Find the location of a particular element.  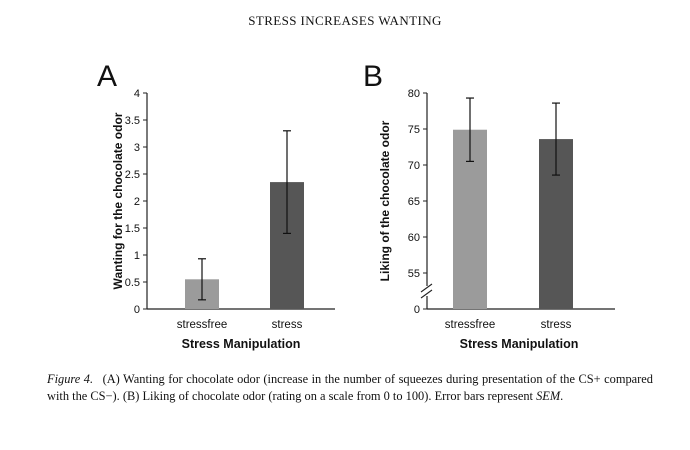

panel-a-y-tick-label: 0.5 is located at coordinates (132, 283).